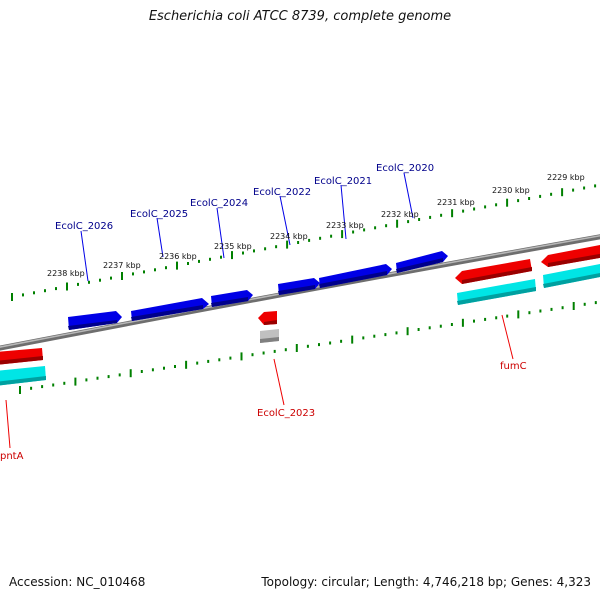 This screenshot has height=600, width=600. What do you see at coordinates (513, 366) in the screenshot?
I see `gene-label-fumc: fumC` at bounding box center [513, 366].